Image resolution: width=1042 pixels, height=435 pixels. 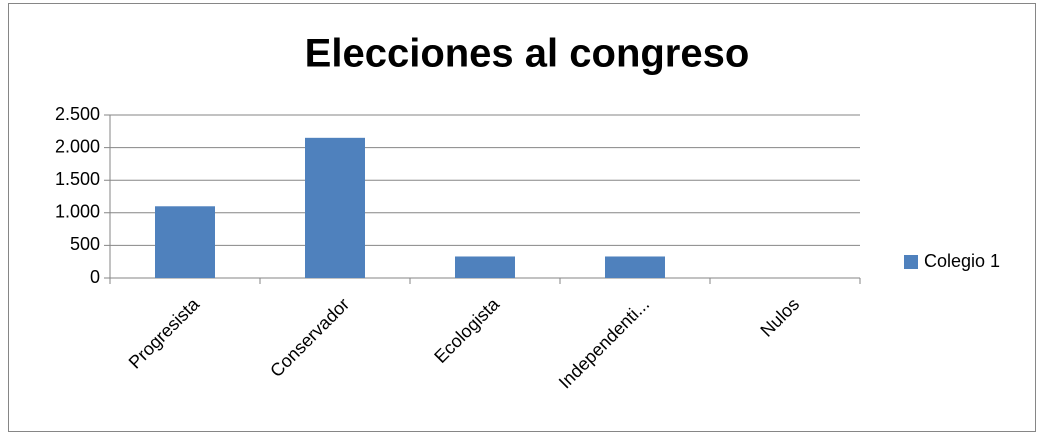 I want to click on y-tick-label: 2.500, so click(x=77, y=114).